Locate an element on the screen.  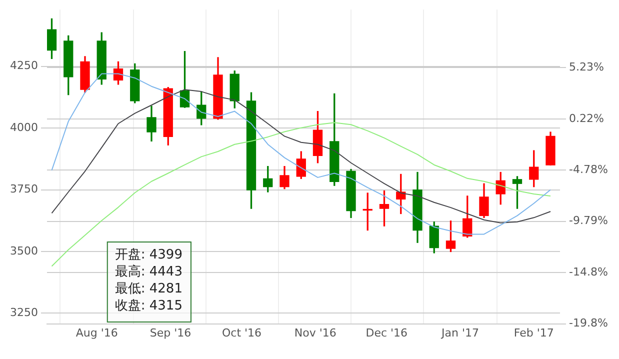
annotation: 收盘: 4315 is located at coordinates (148, 306).